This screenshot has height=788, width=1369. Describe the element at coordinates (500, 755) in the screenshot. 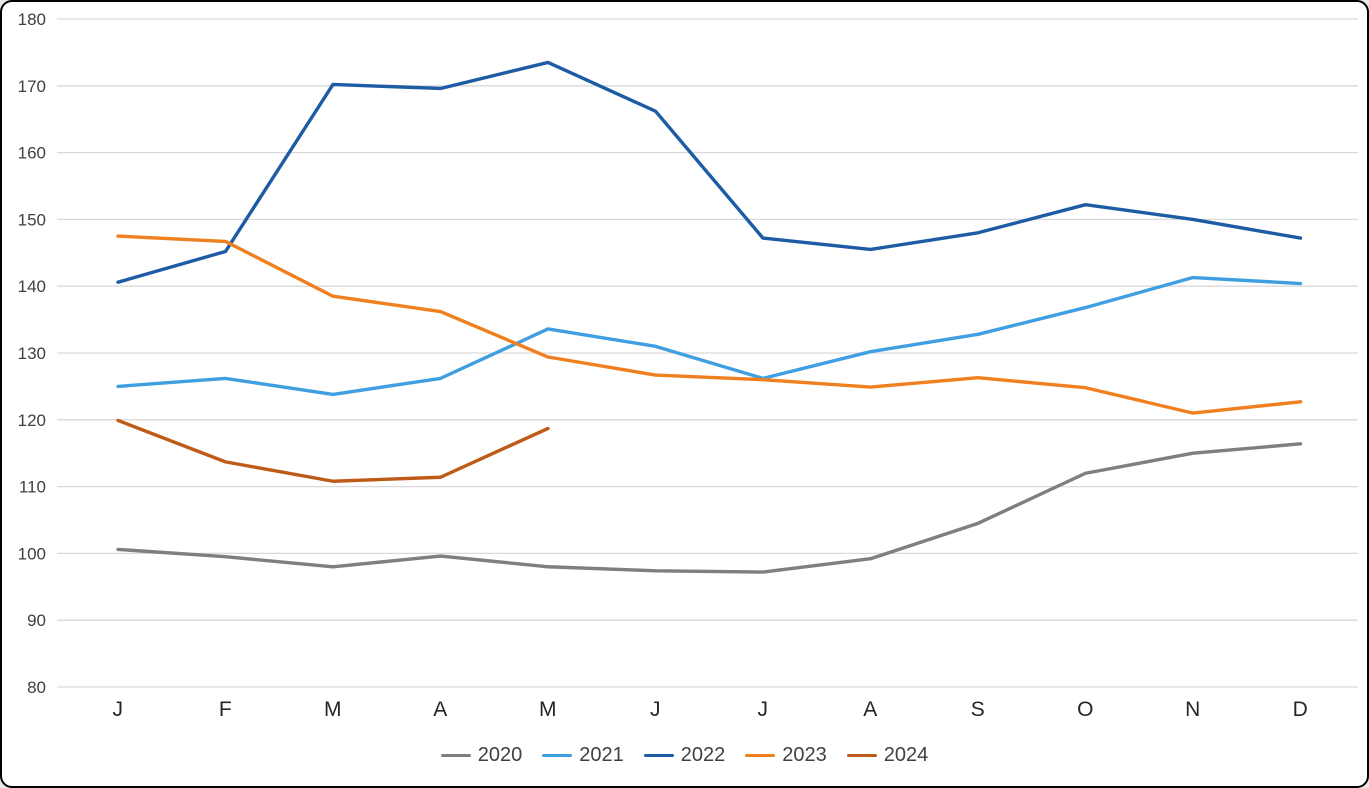

I see `legend-label: 2020` at that location.